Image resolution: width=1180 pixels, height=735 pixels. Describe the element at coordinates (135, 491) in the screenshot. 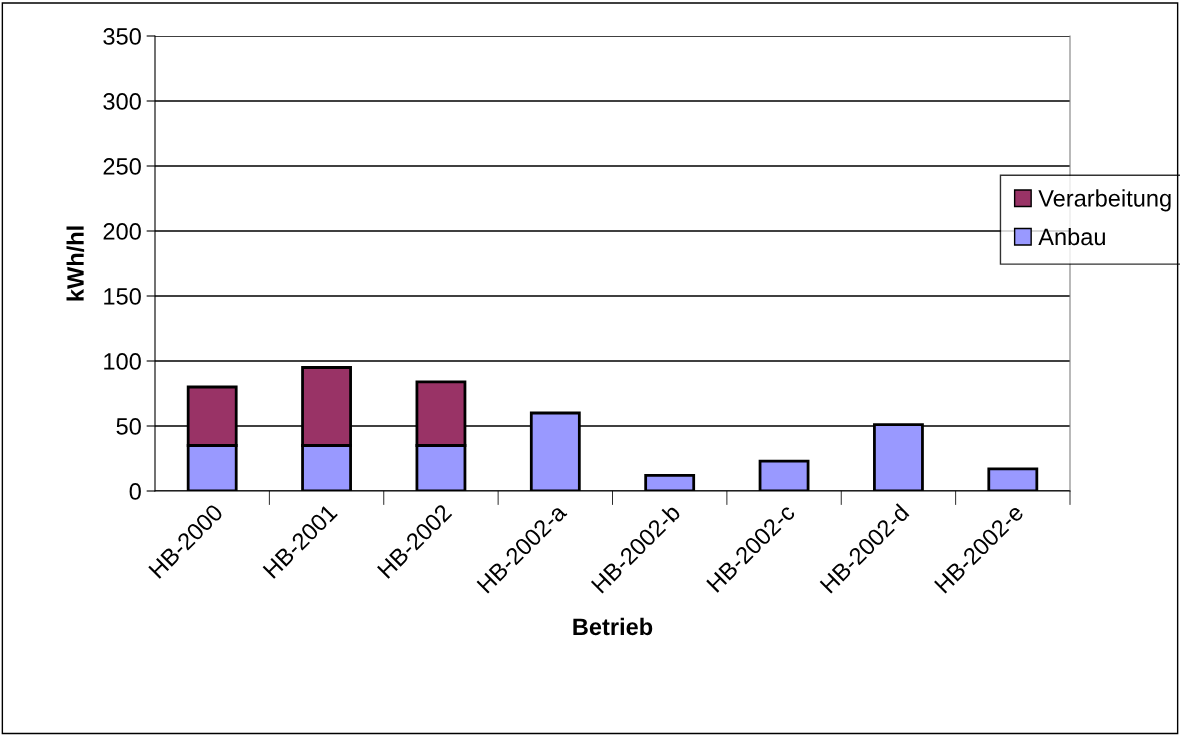

I see `y-tick-label: 0` at that location.